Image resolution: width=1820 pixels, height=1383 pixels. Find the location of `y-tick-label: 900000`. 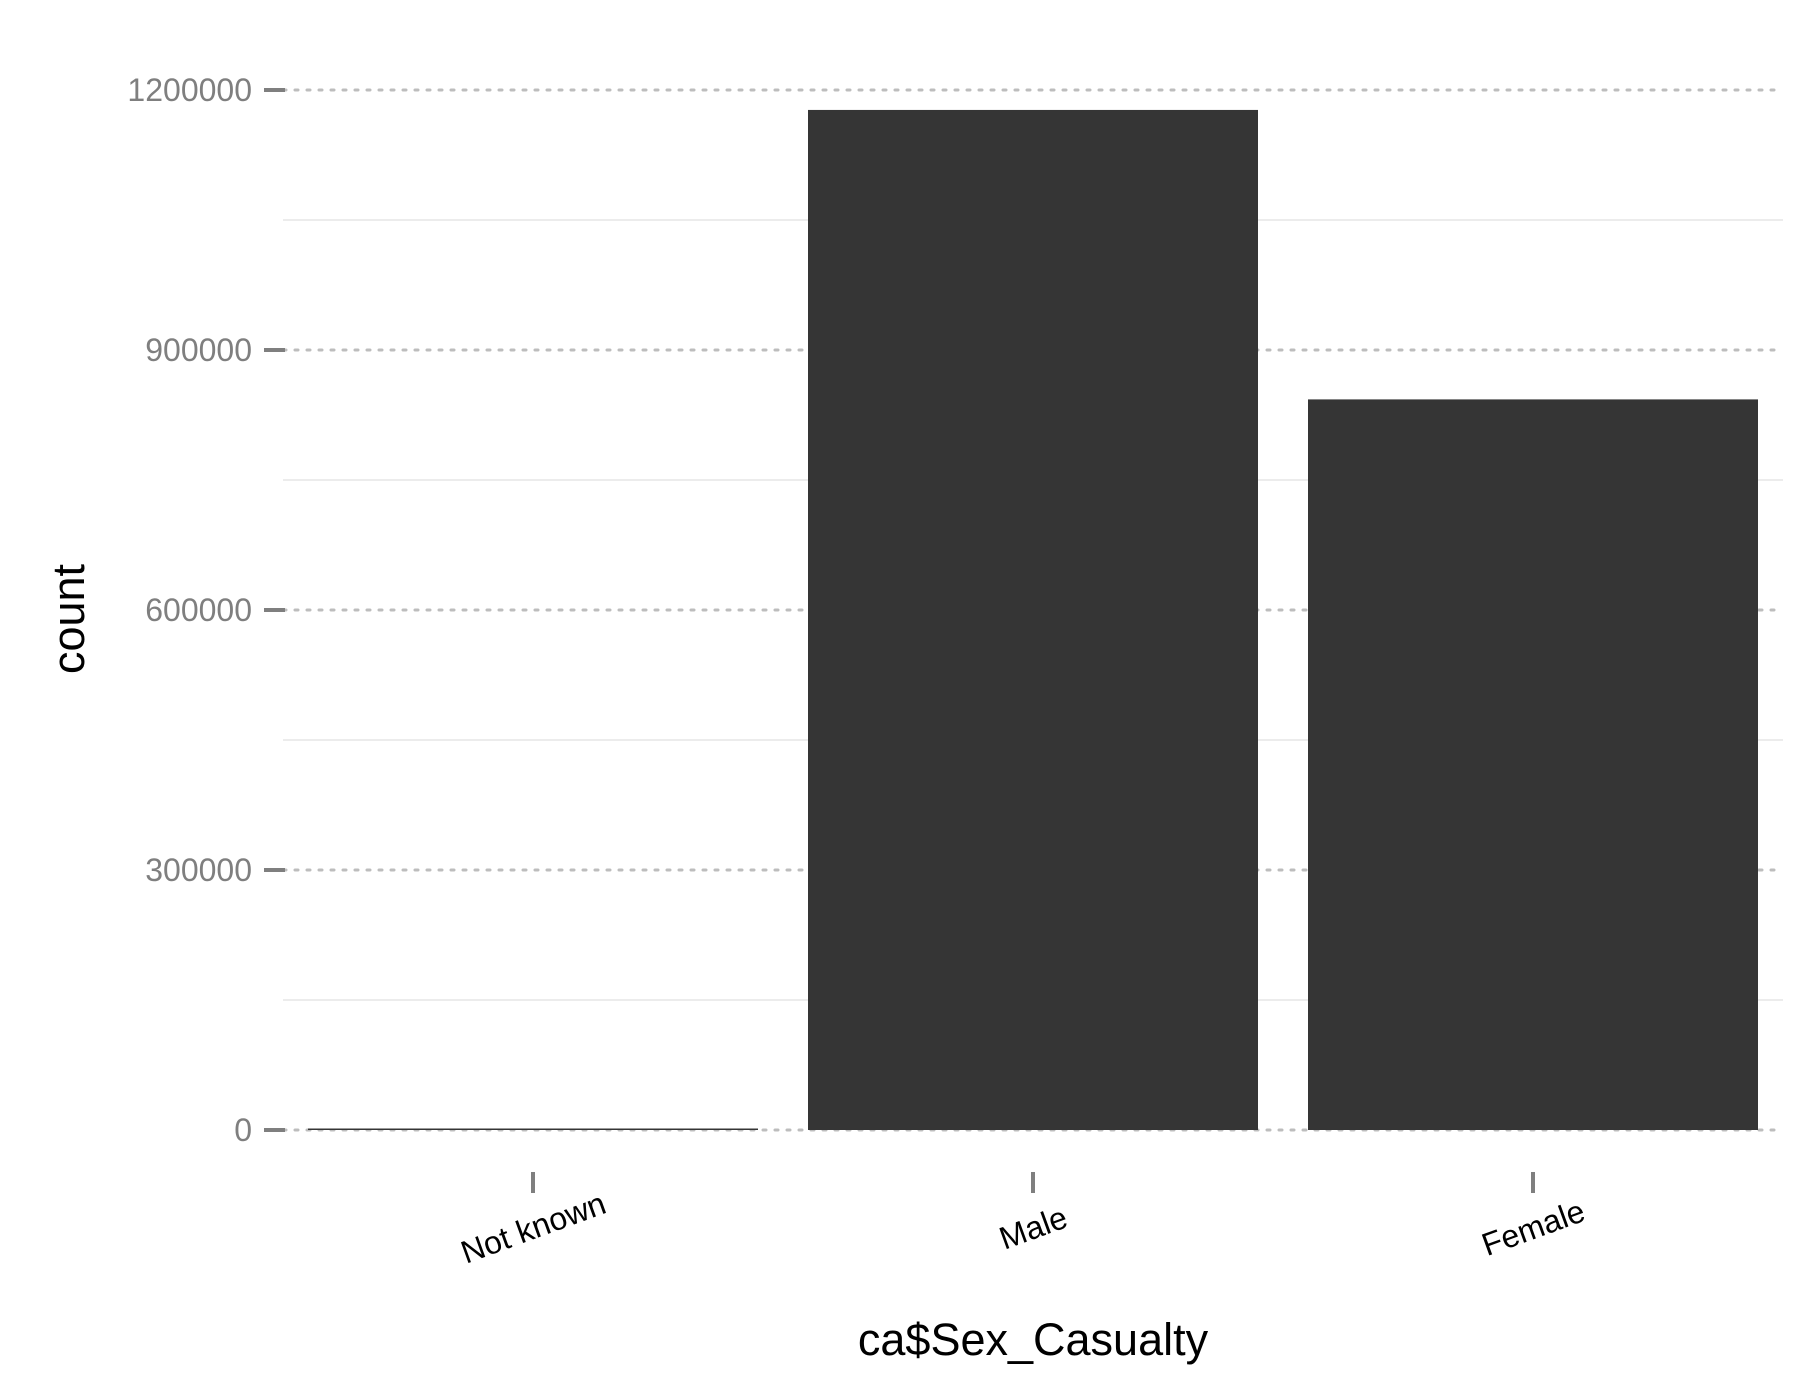

y-tick-label: 900000 is located at coordinates (198, 350).